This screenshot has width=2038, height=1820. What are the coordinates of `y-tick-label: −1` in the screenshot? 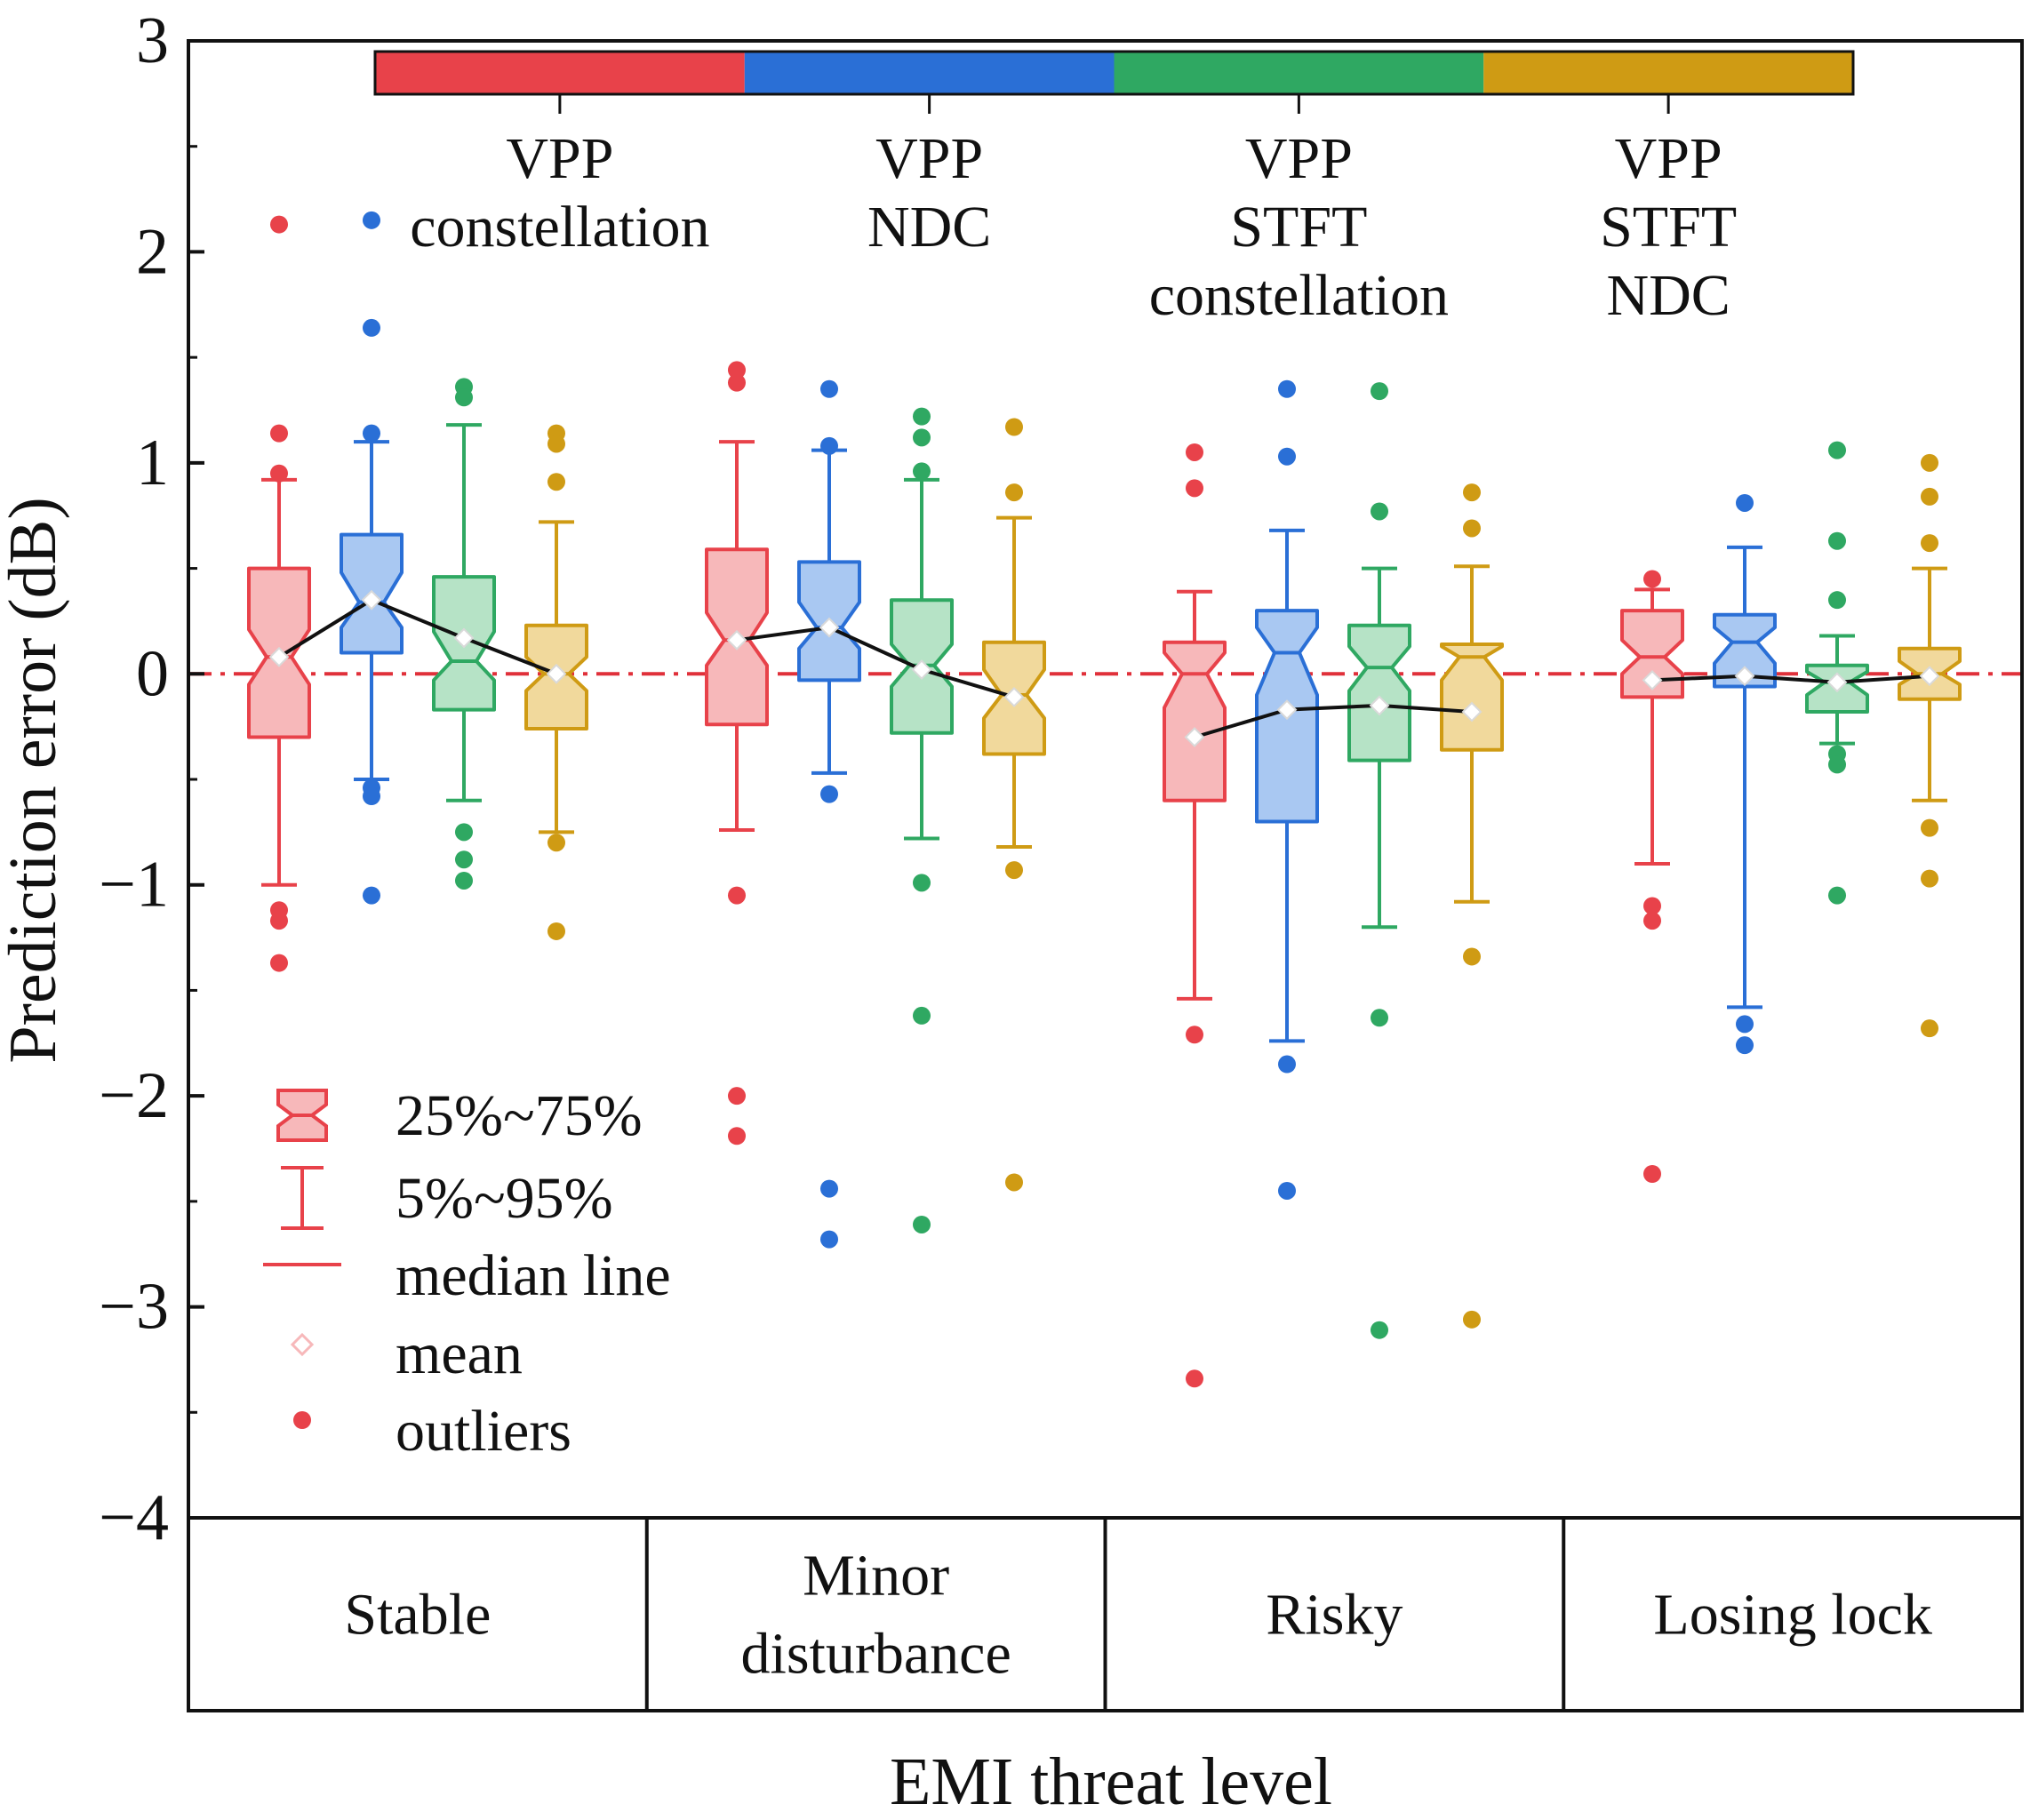 It's located at (134, 885).